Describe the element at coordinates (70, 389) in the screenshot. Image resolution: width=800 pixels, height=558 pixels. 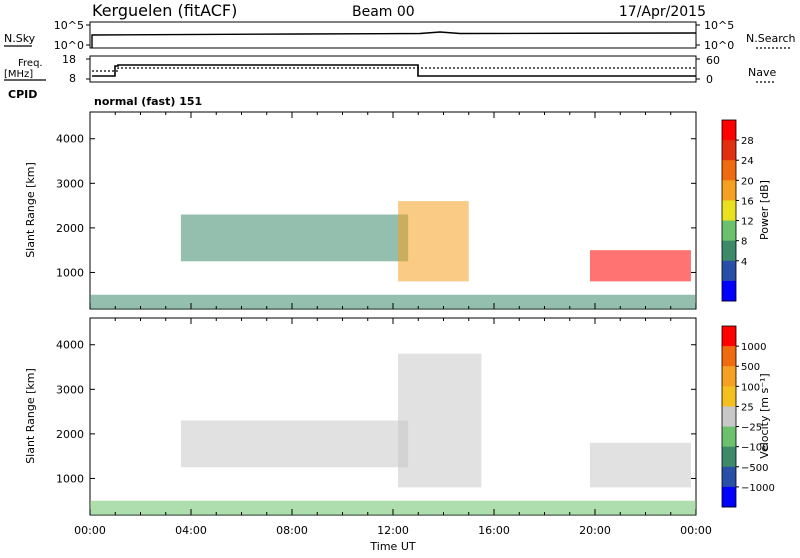
I see `velocity-ytick-label: 3000` at that location.